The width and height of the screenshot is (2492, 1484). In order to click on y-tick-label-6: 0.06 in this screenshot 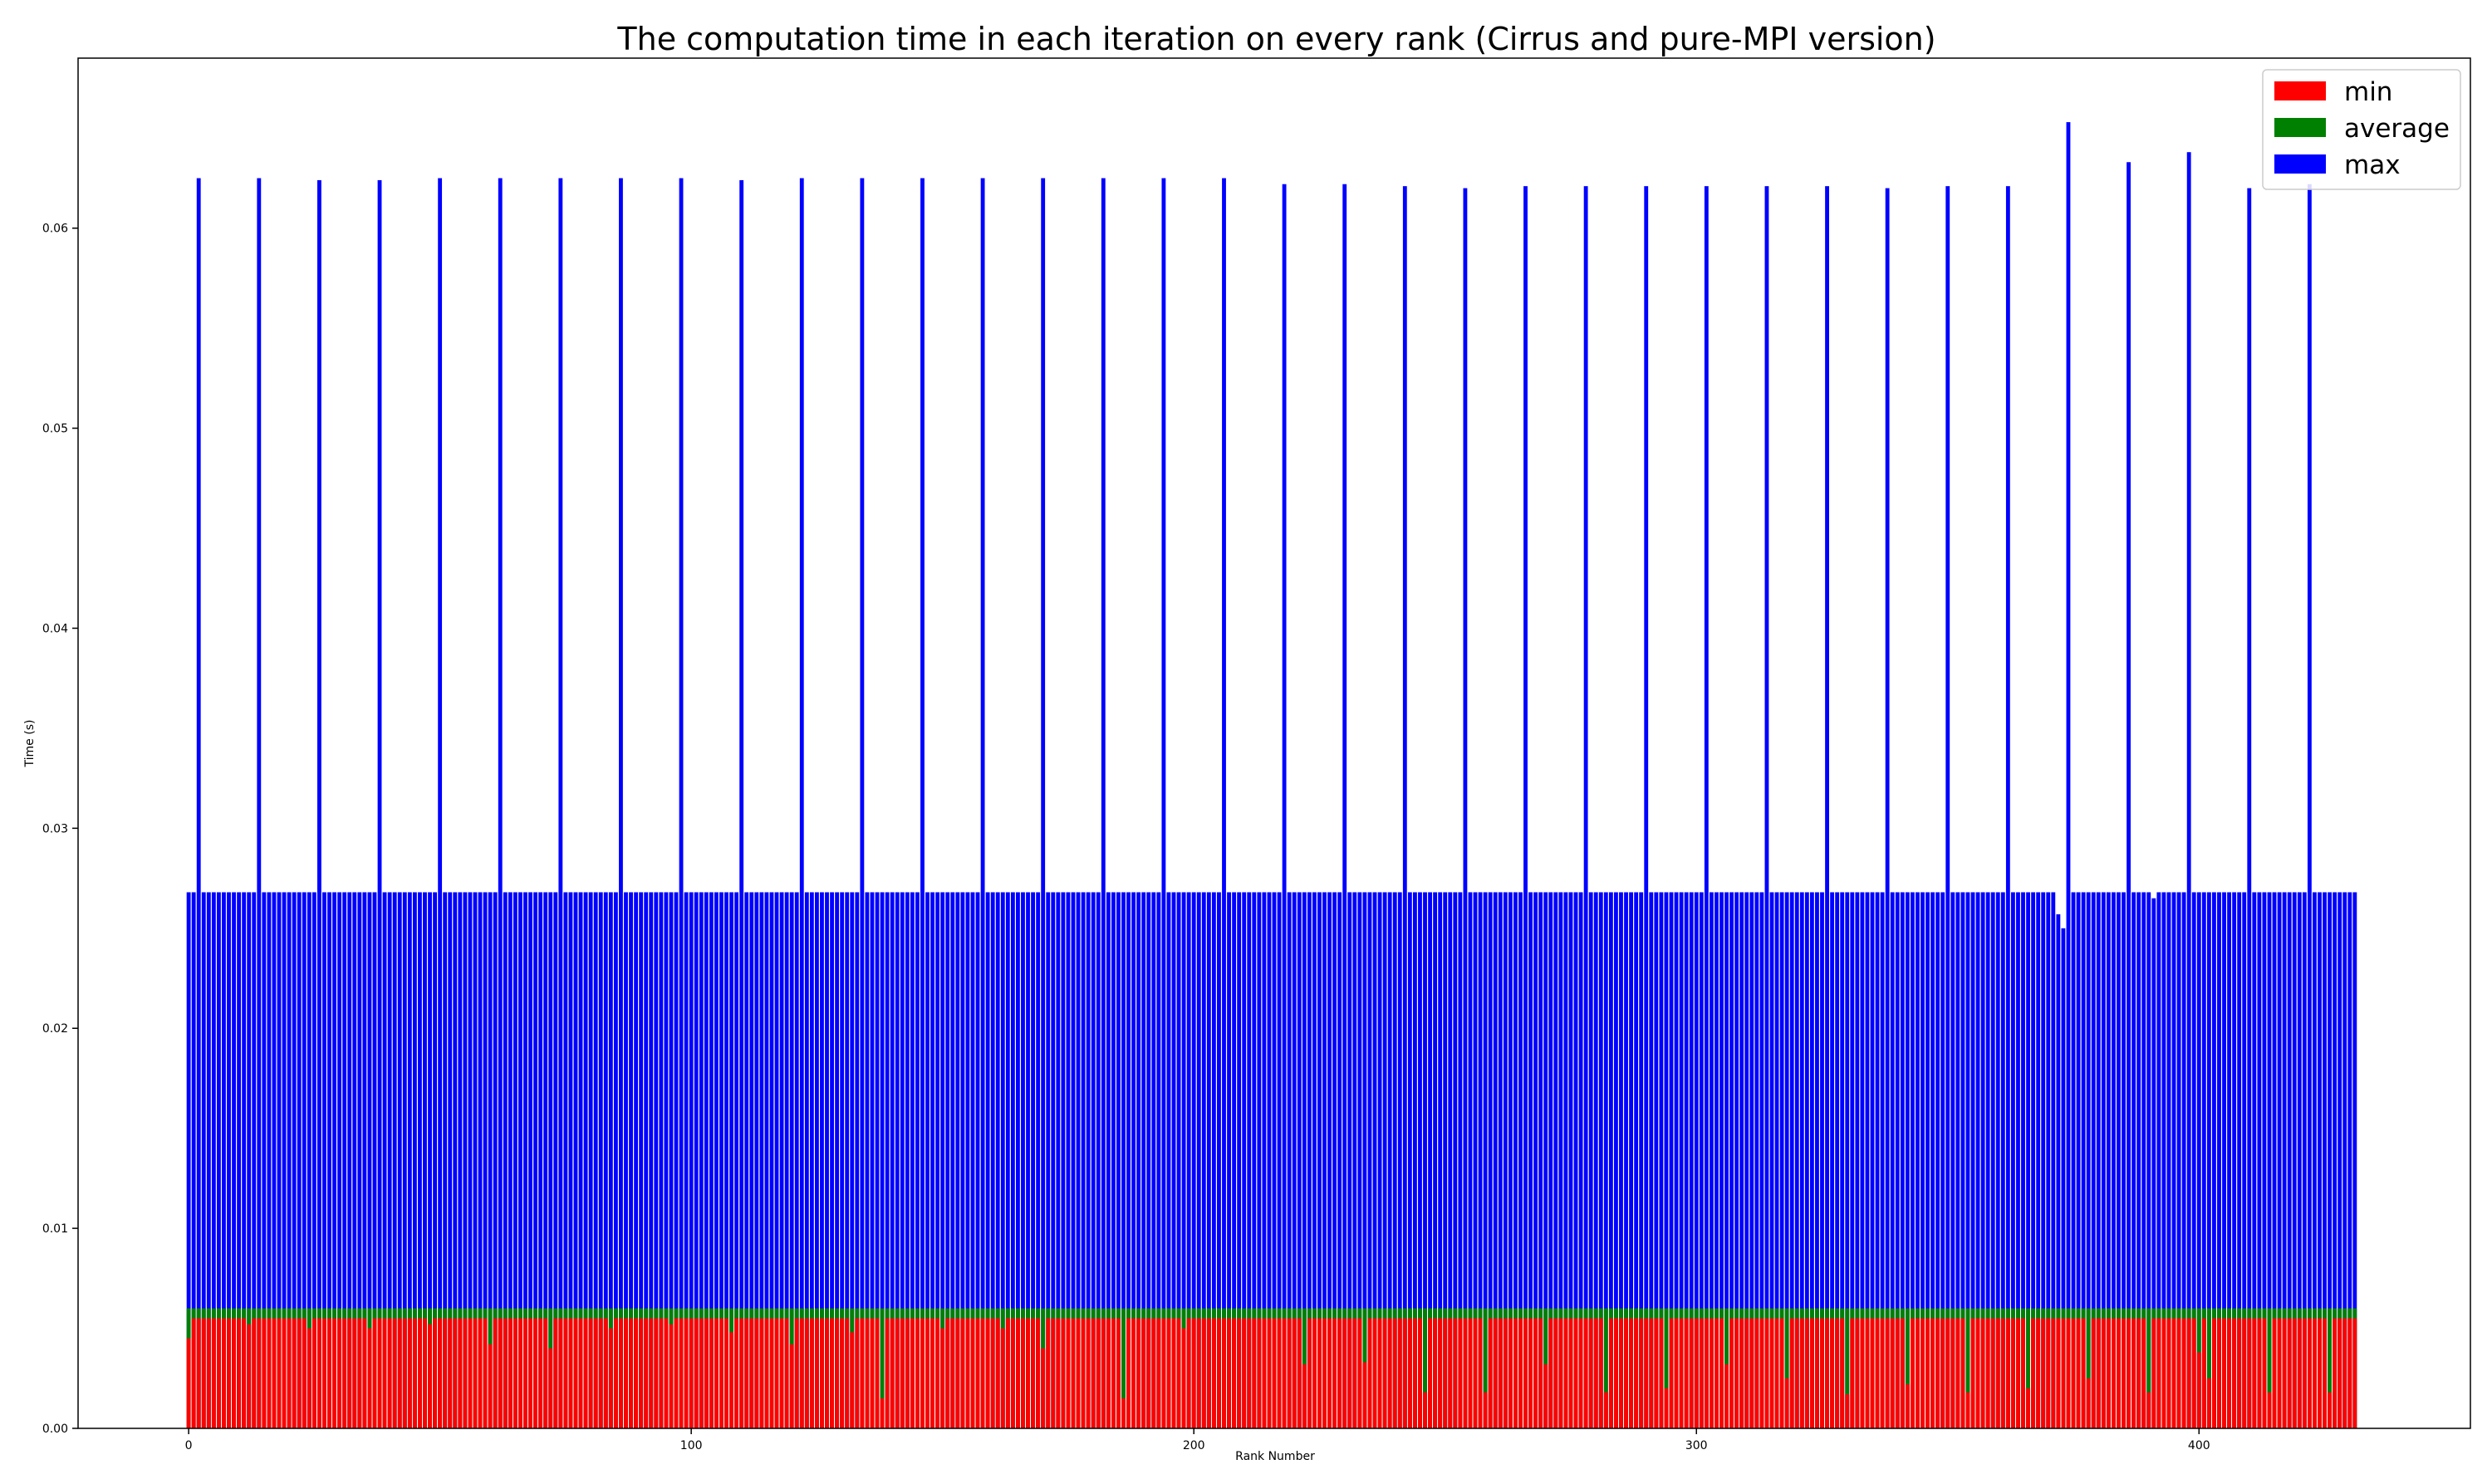, I will do `click(55, 229)`.